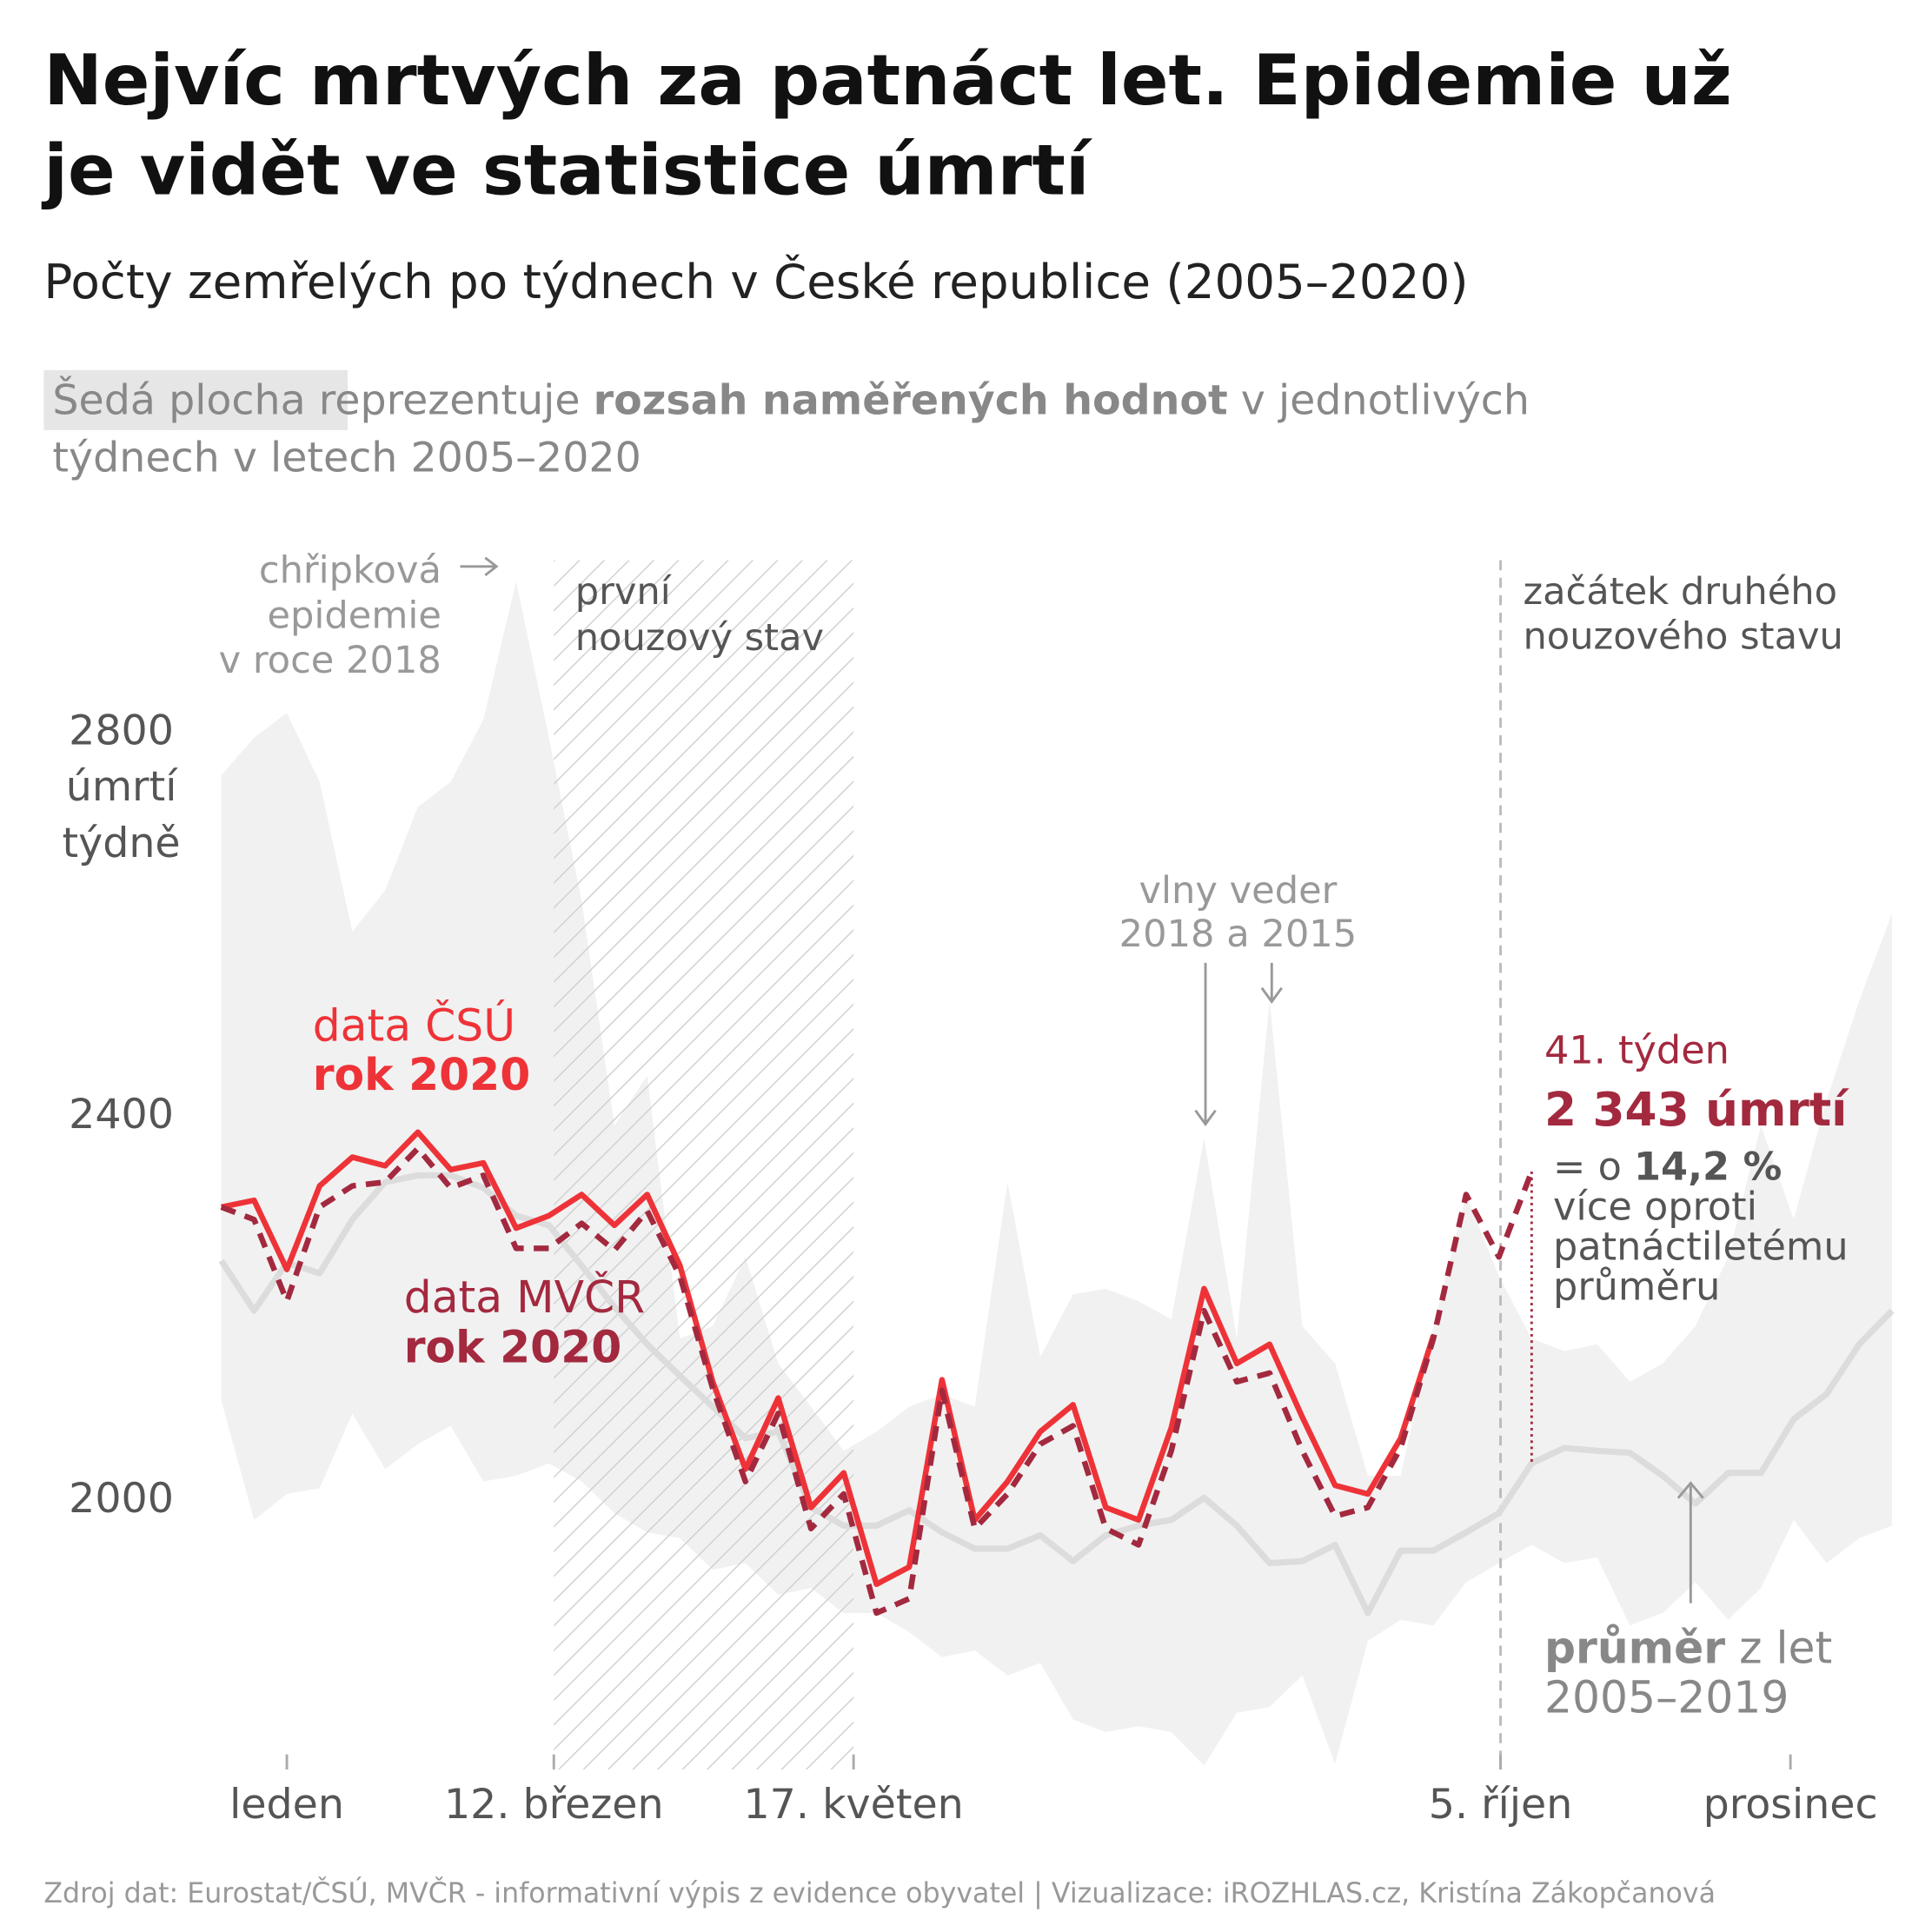 This screenshot has width=1932, height=1932. I want to click on note-part: v jednotlivých, so click(1379, 400).